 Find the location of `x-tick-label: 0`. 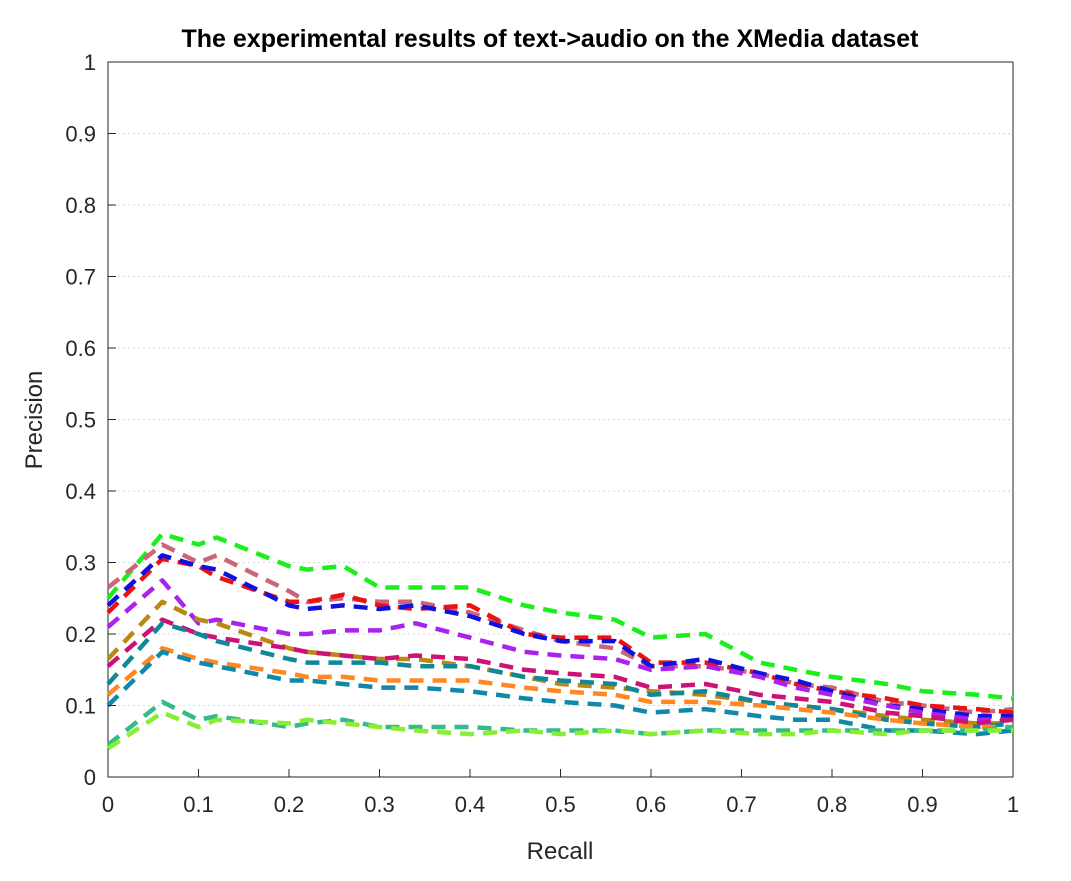

x-tick-label: 0 is located at coordinates (108, 804).